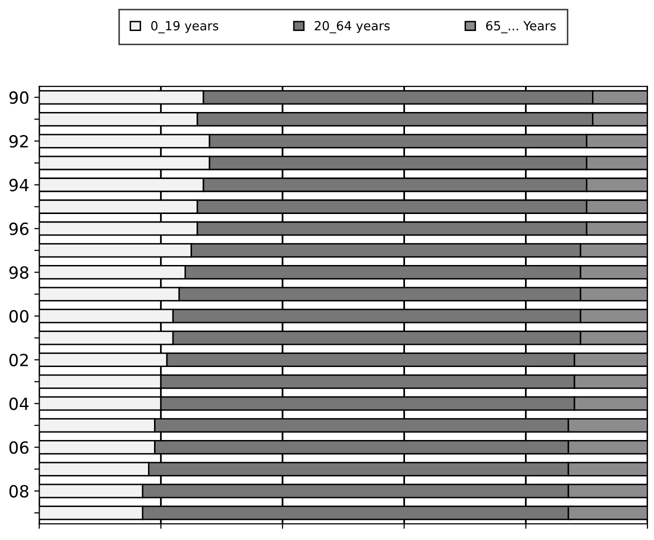  What do you see at coordinates (18, 491) in the screenshot?
I see `y-tick-label: 08` at bounding box center [18, 491].